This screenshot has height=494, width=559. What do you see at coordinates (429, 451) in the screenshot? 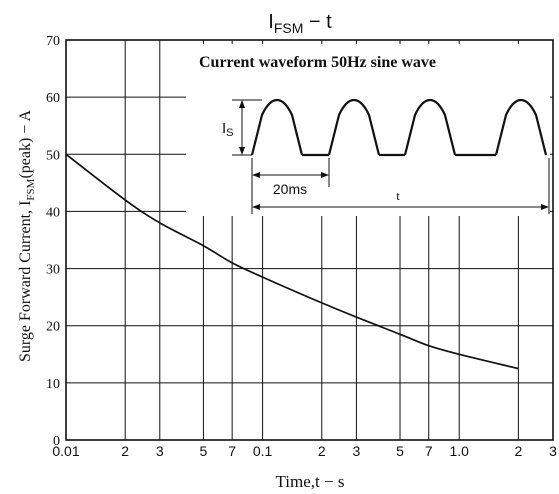
I see `x-tick-label-9: 7` at bounding box center [429, 451].